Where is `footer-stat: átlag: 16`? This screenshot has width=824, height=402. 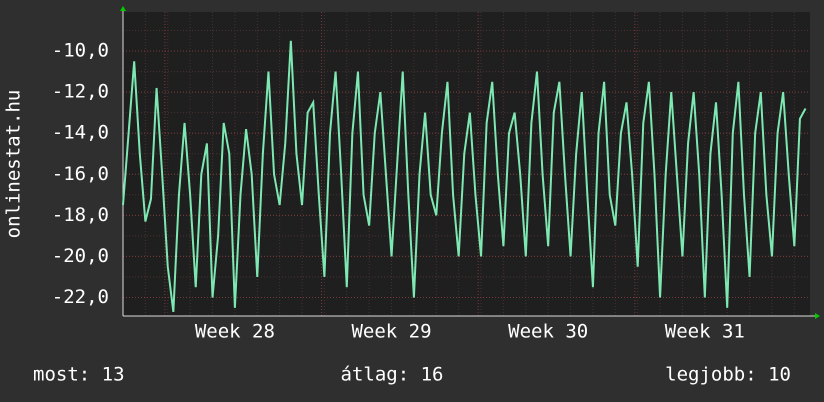
footer-stat: átlag: 16 is located at coordinates (392, 375).